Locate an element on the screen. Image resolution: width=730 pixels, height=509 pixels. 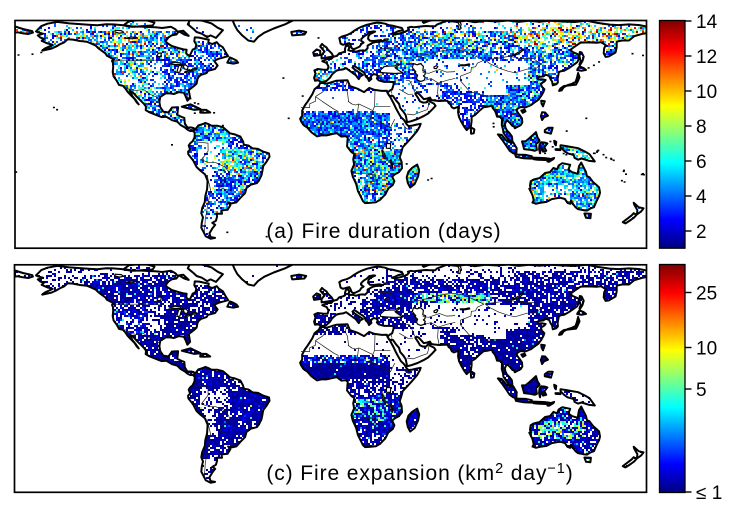
svg-text: 25 is located at coordinates (706, 294).